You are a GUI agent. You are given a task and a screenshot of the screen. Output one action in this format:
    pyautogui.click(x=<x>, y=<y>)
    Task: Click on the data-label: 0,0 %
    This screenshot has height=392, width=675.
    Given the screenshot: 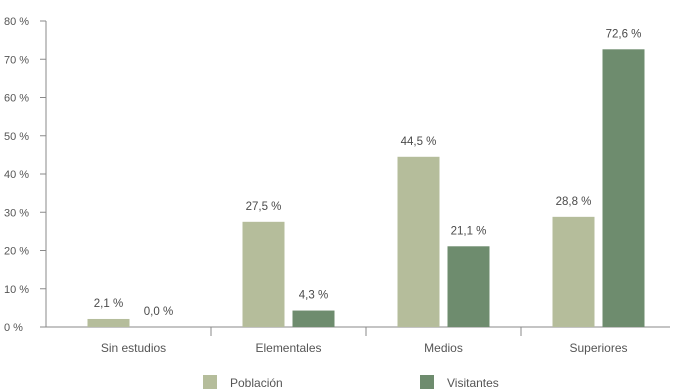 What is the action you would take?
    pyautogui.click(x=158, y=312)
    